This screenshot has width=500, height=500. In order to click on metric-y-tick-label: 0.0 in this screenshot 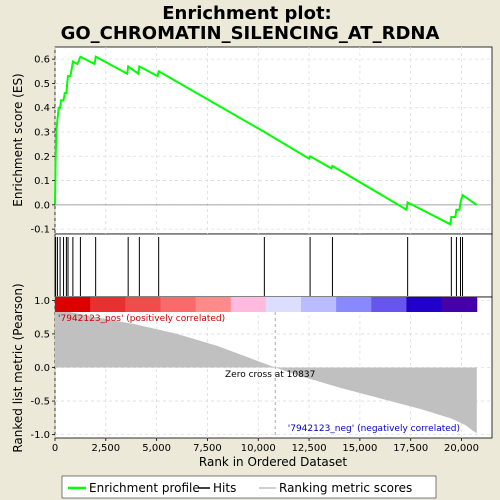, I will do `click(42, 368)`.